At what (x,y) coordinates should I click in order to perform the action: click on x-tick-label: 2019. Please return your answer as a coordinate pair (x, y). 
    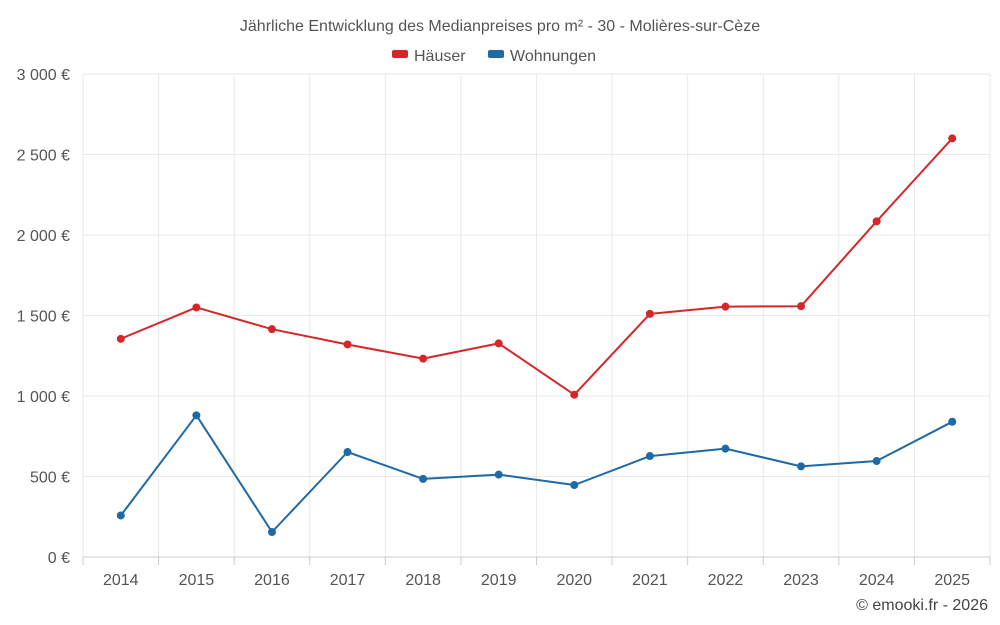
    Looking at the image, I should click on (499, 580).